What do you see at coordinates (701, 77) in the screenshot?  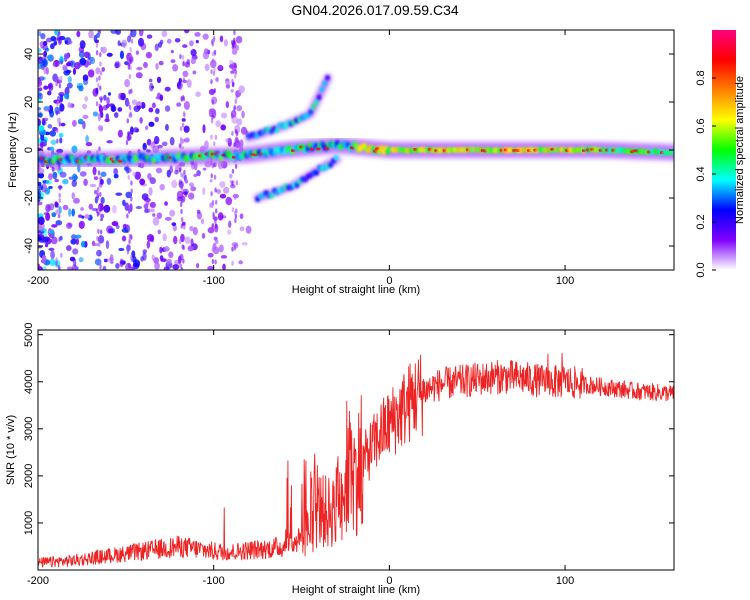 I see `colorbar-tick-label: 0.8` at bounding box center [701, 77].